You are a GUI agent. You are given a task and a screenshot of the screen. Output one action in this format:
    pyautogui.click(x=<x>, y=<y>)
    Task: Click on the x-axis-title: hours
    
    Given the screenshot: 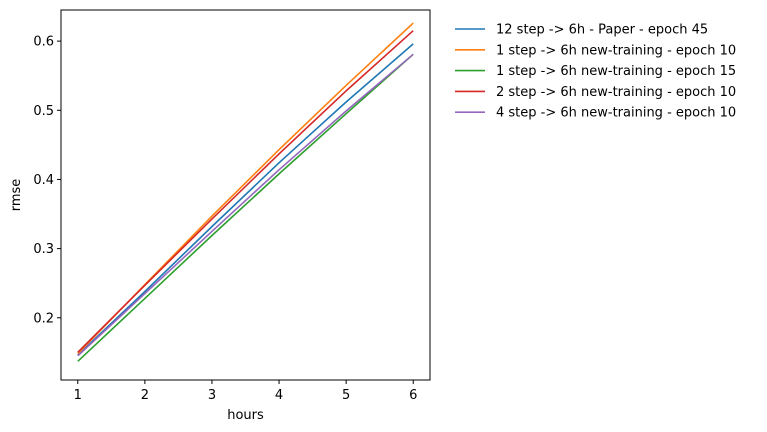 What is the action you would take?
    pyautogui.click(x=245, y=415)
    